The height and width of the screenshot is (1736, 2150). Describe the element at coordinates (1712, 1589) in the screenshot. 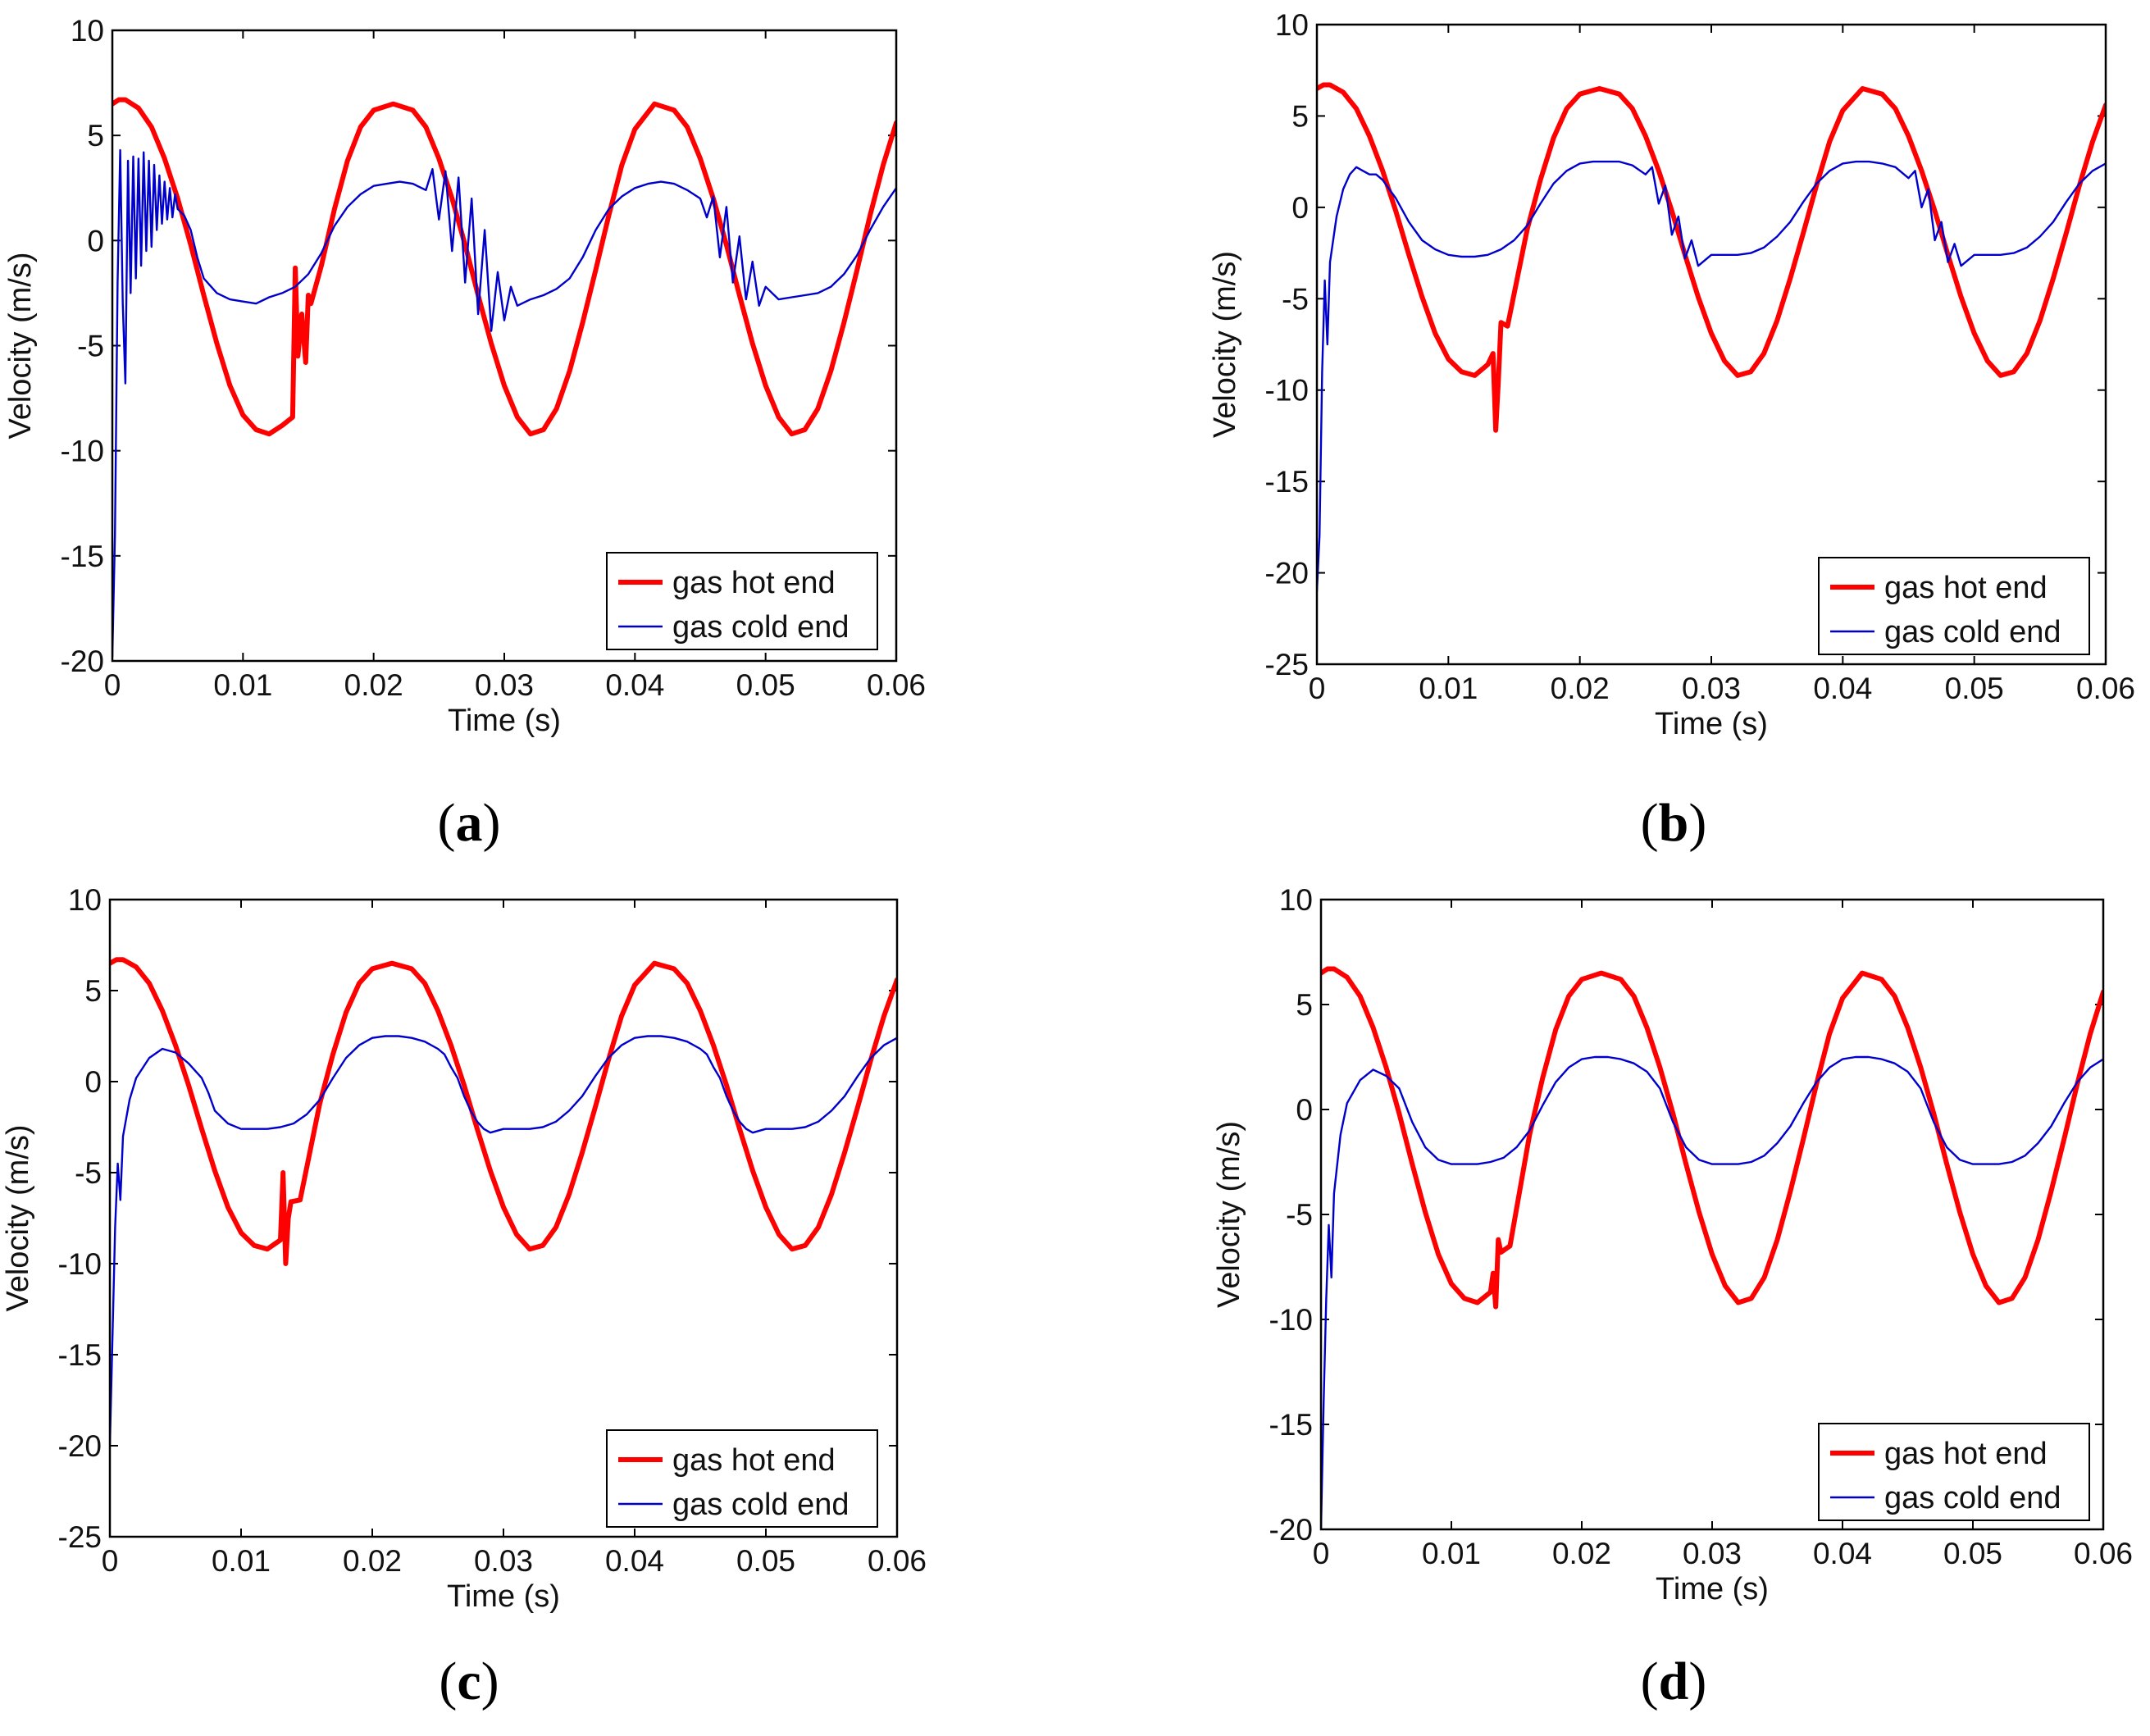

I see `x-axis-title-d: Time (s)` at that location.